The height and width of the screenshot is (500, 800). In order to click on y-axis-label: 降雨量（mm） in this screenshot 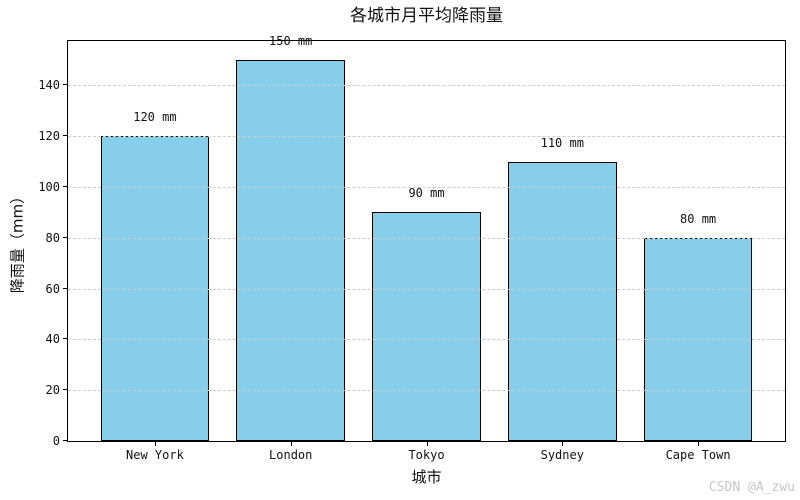, I will do `click(17, 241)`.